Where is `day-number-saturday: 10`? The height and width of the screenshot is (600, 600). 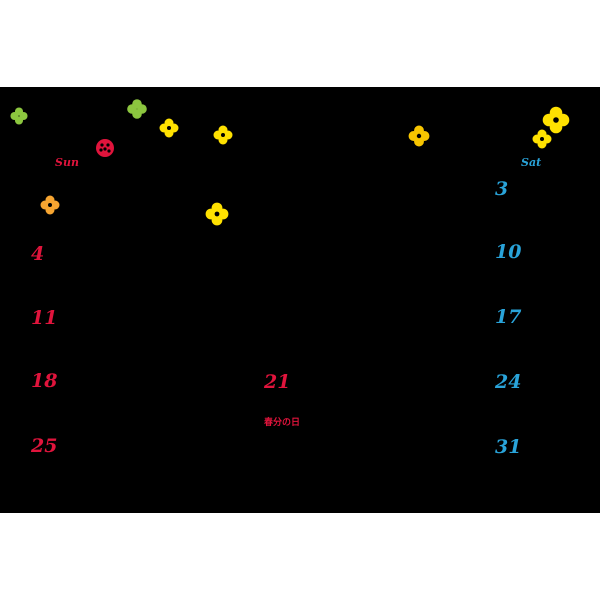 day-number-saturday: 10 is located at coordinates (508, 252).